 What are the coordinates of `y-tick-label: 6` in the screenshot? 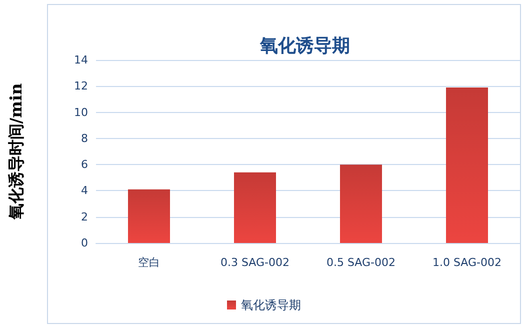 It's located at (84, 165).